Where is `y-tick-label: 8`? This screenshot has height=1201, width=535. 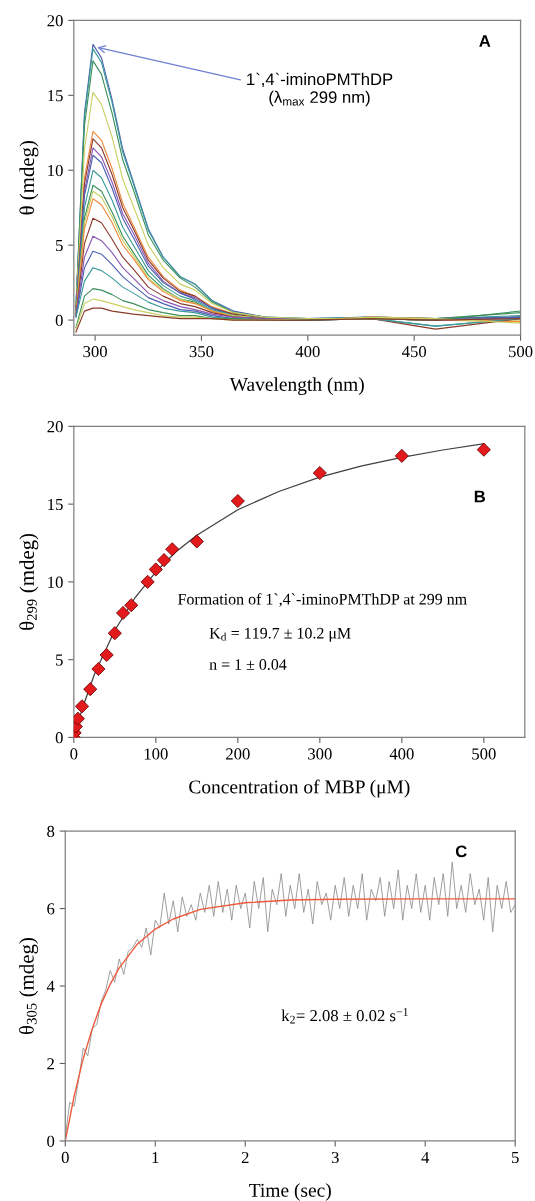 y-tick-label: 8 is located at coordinates (51, 831).